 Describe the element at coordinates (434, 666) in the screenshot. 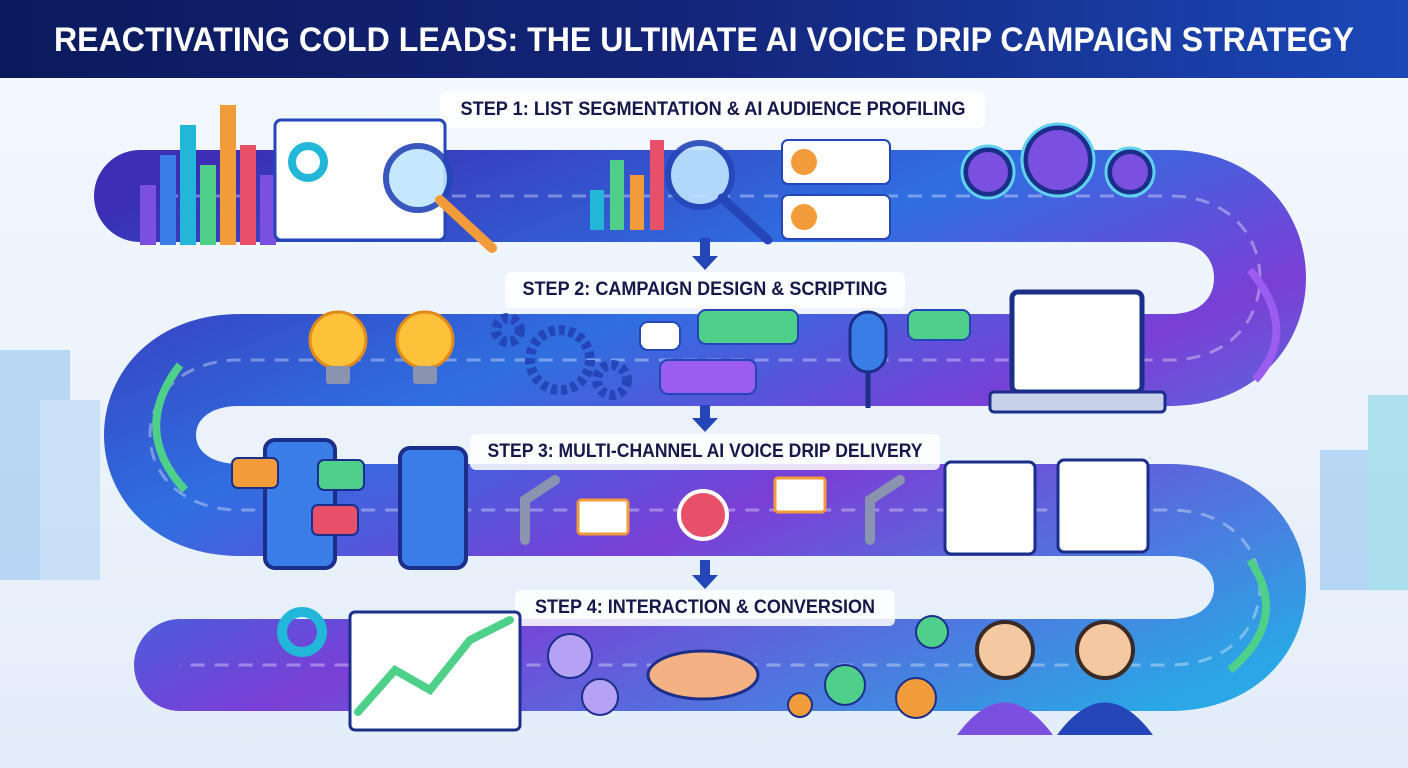

I see `growth-arrow` at that location.